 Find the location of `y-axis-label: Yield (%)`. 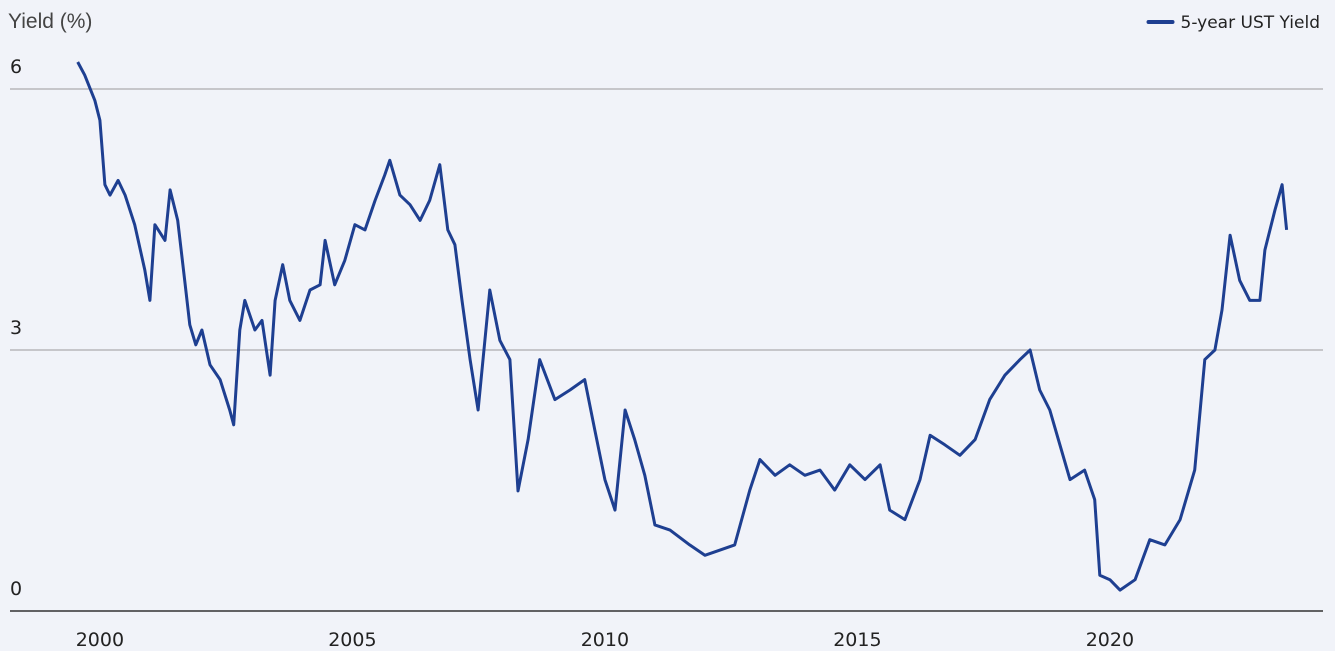

y-axis-label: Yield (%) is located at coordinates (50, 21).